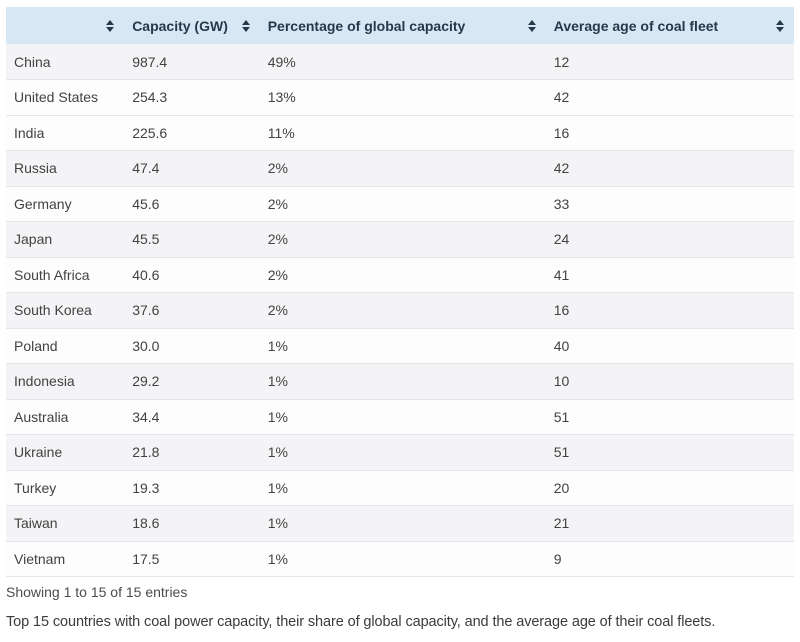 The width and height of the screenshot is (800, 642). I want to click on table-row: Ukraine 21.8 1% 51, so click(400, 452).